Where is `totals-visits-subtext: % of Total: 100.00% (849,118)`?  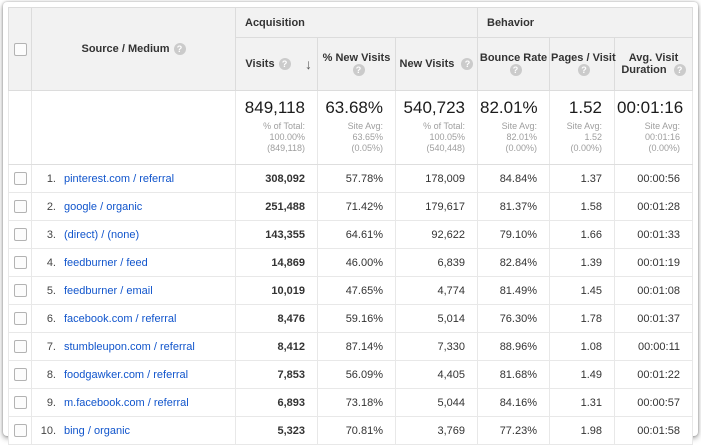 totals-visits-subtext: % of Total: 100.00% (849,118) is located at coordinates (284, 137).